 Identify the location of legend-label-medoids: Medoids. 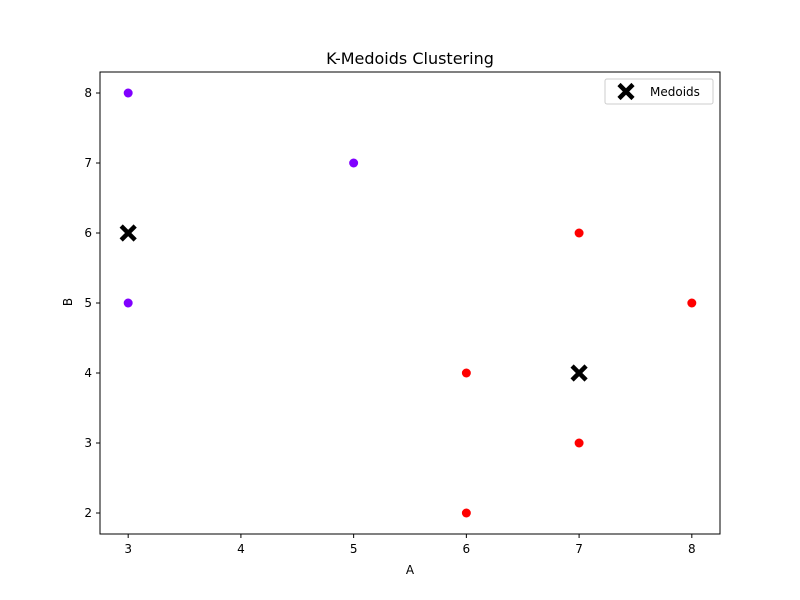
(675, 92).